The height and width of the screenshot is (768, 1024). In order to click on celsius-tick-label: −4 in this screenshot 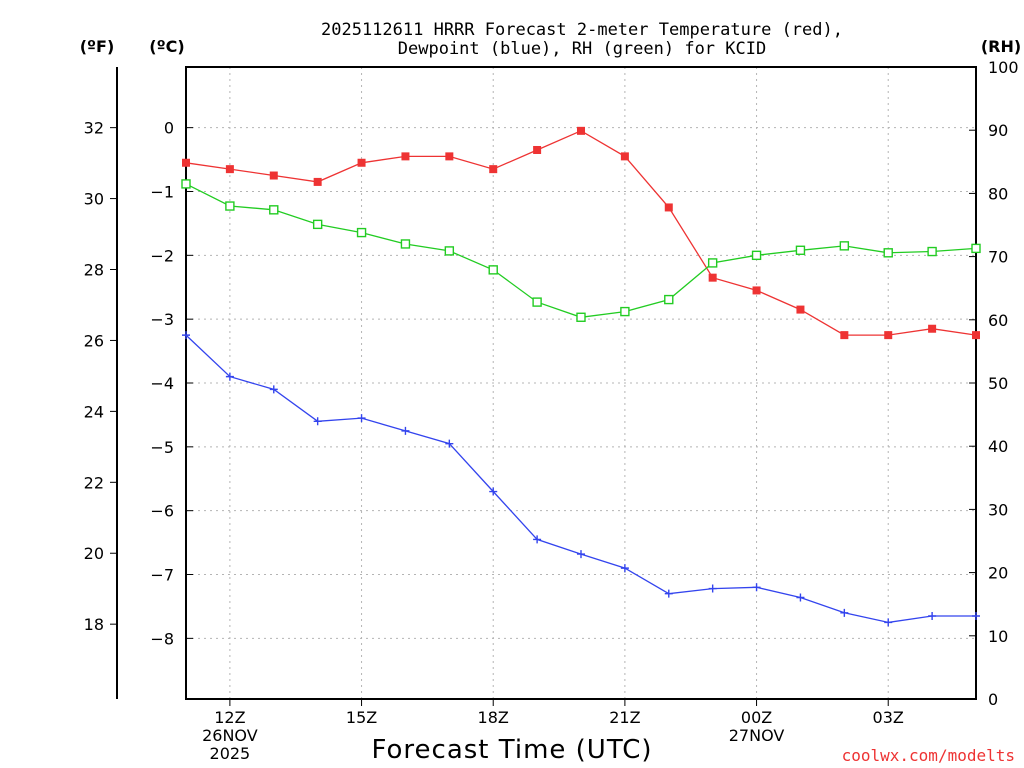, I will do `click(162, 383)`.